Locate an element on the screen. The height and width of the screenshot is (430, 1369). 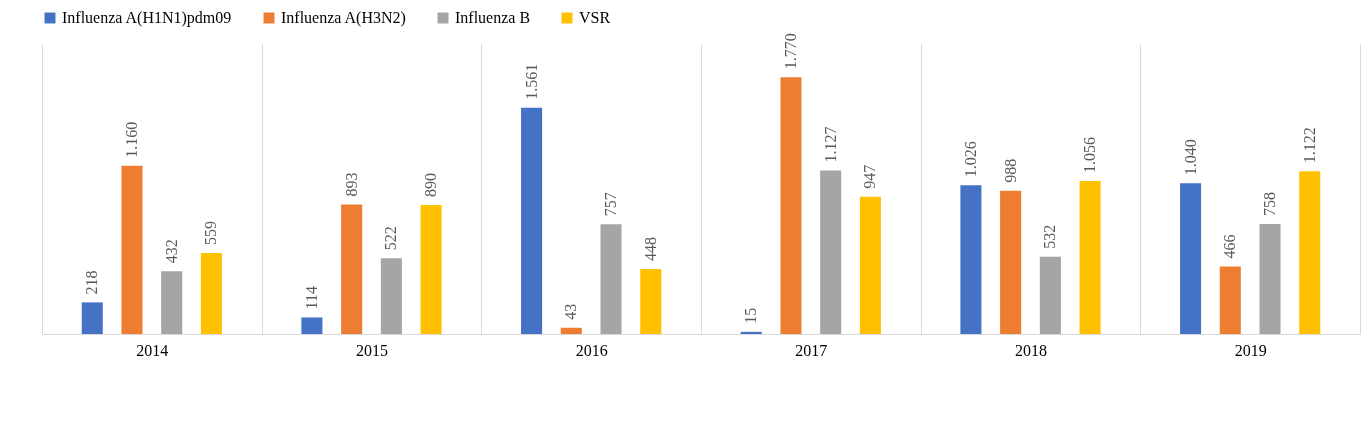
data-label: 522 is located at coordinates (391, 238).